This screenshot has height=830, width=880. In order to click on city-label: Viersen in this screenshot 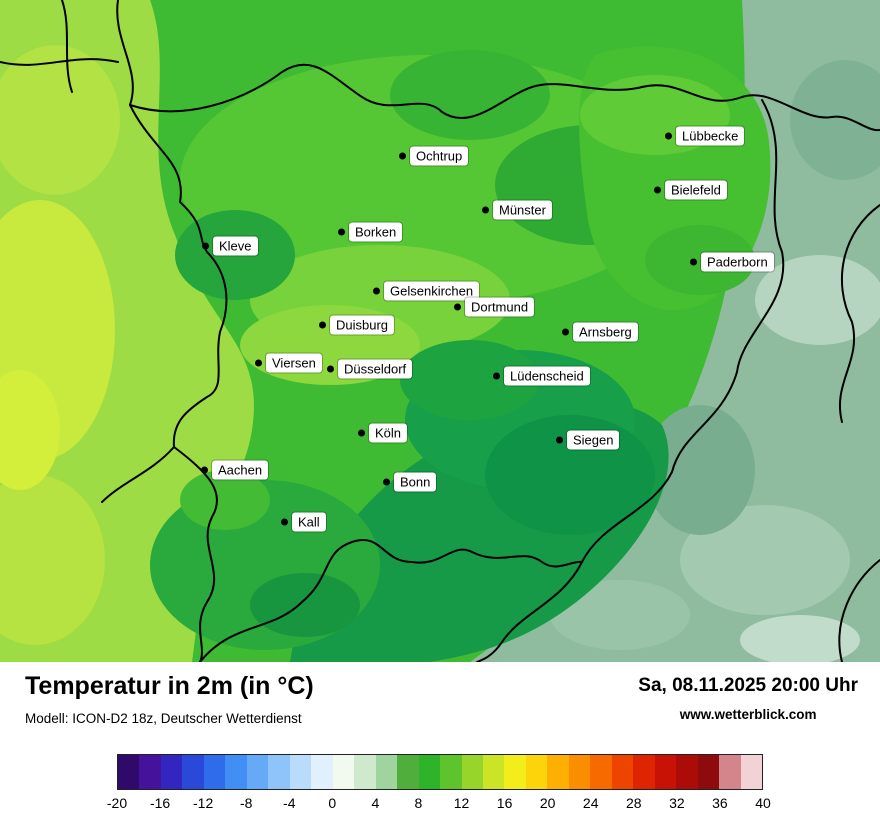, I will do `click(294, 363)`.